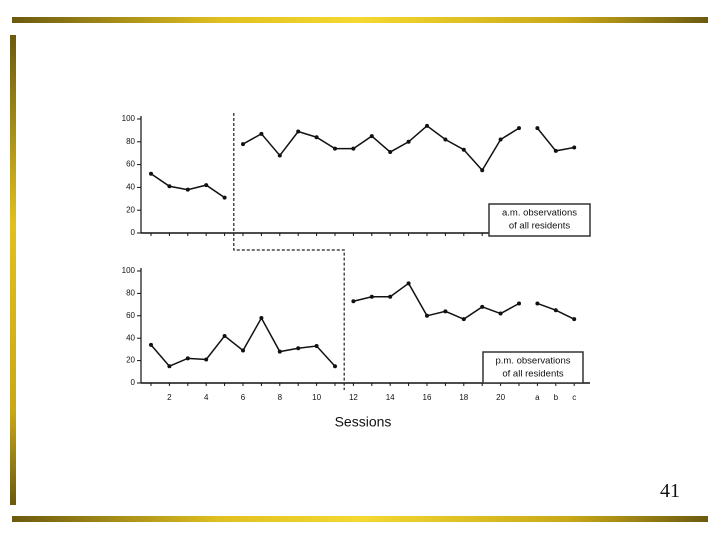  Describe the element at coordinates (427, 397) in the screenshot. I see `x-tick-label: 16` at that location.